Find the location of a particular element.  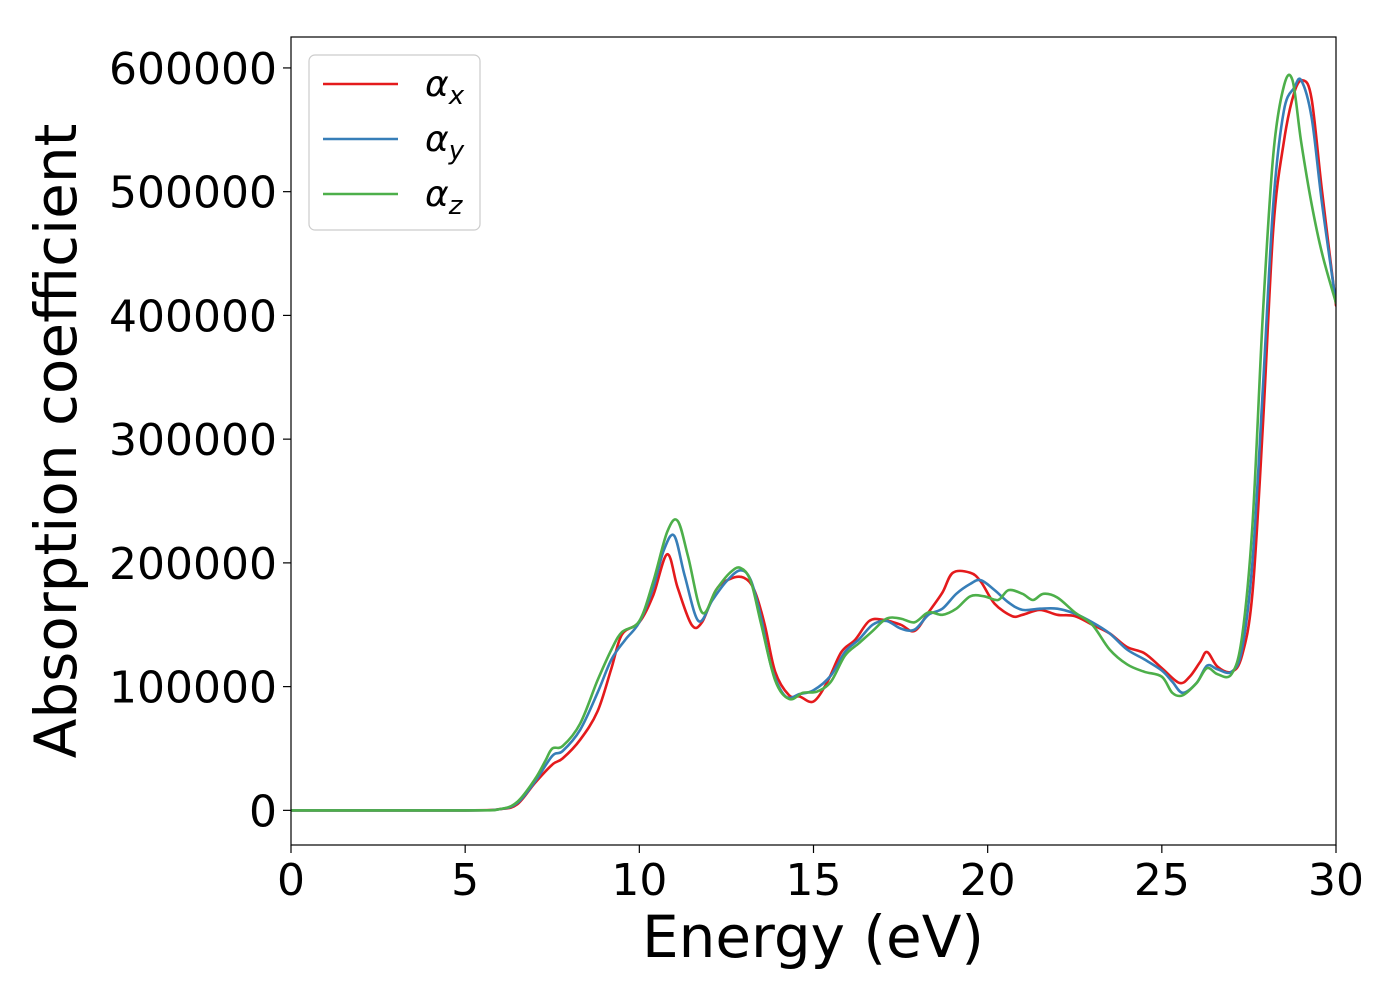

y-tick-label: 400000 is located at coordinates (193, 316).